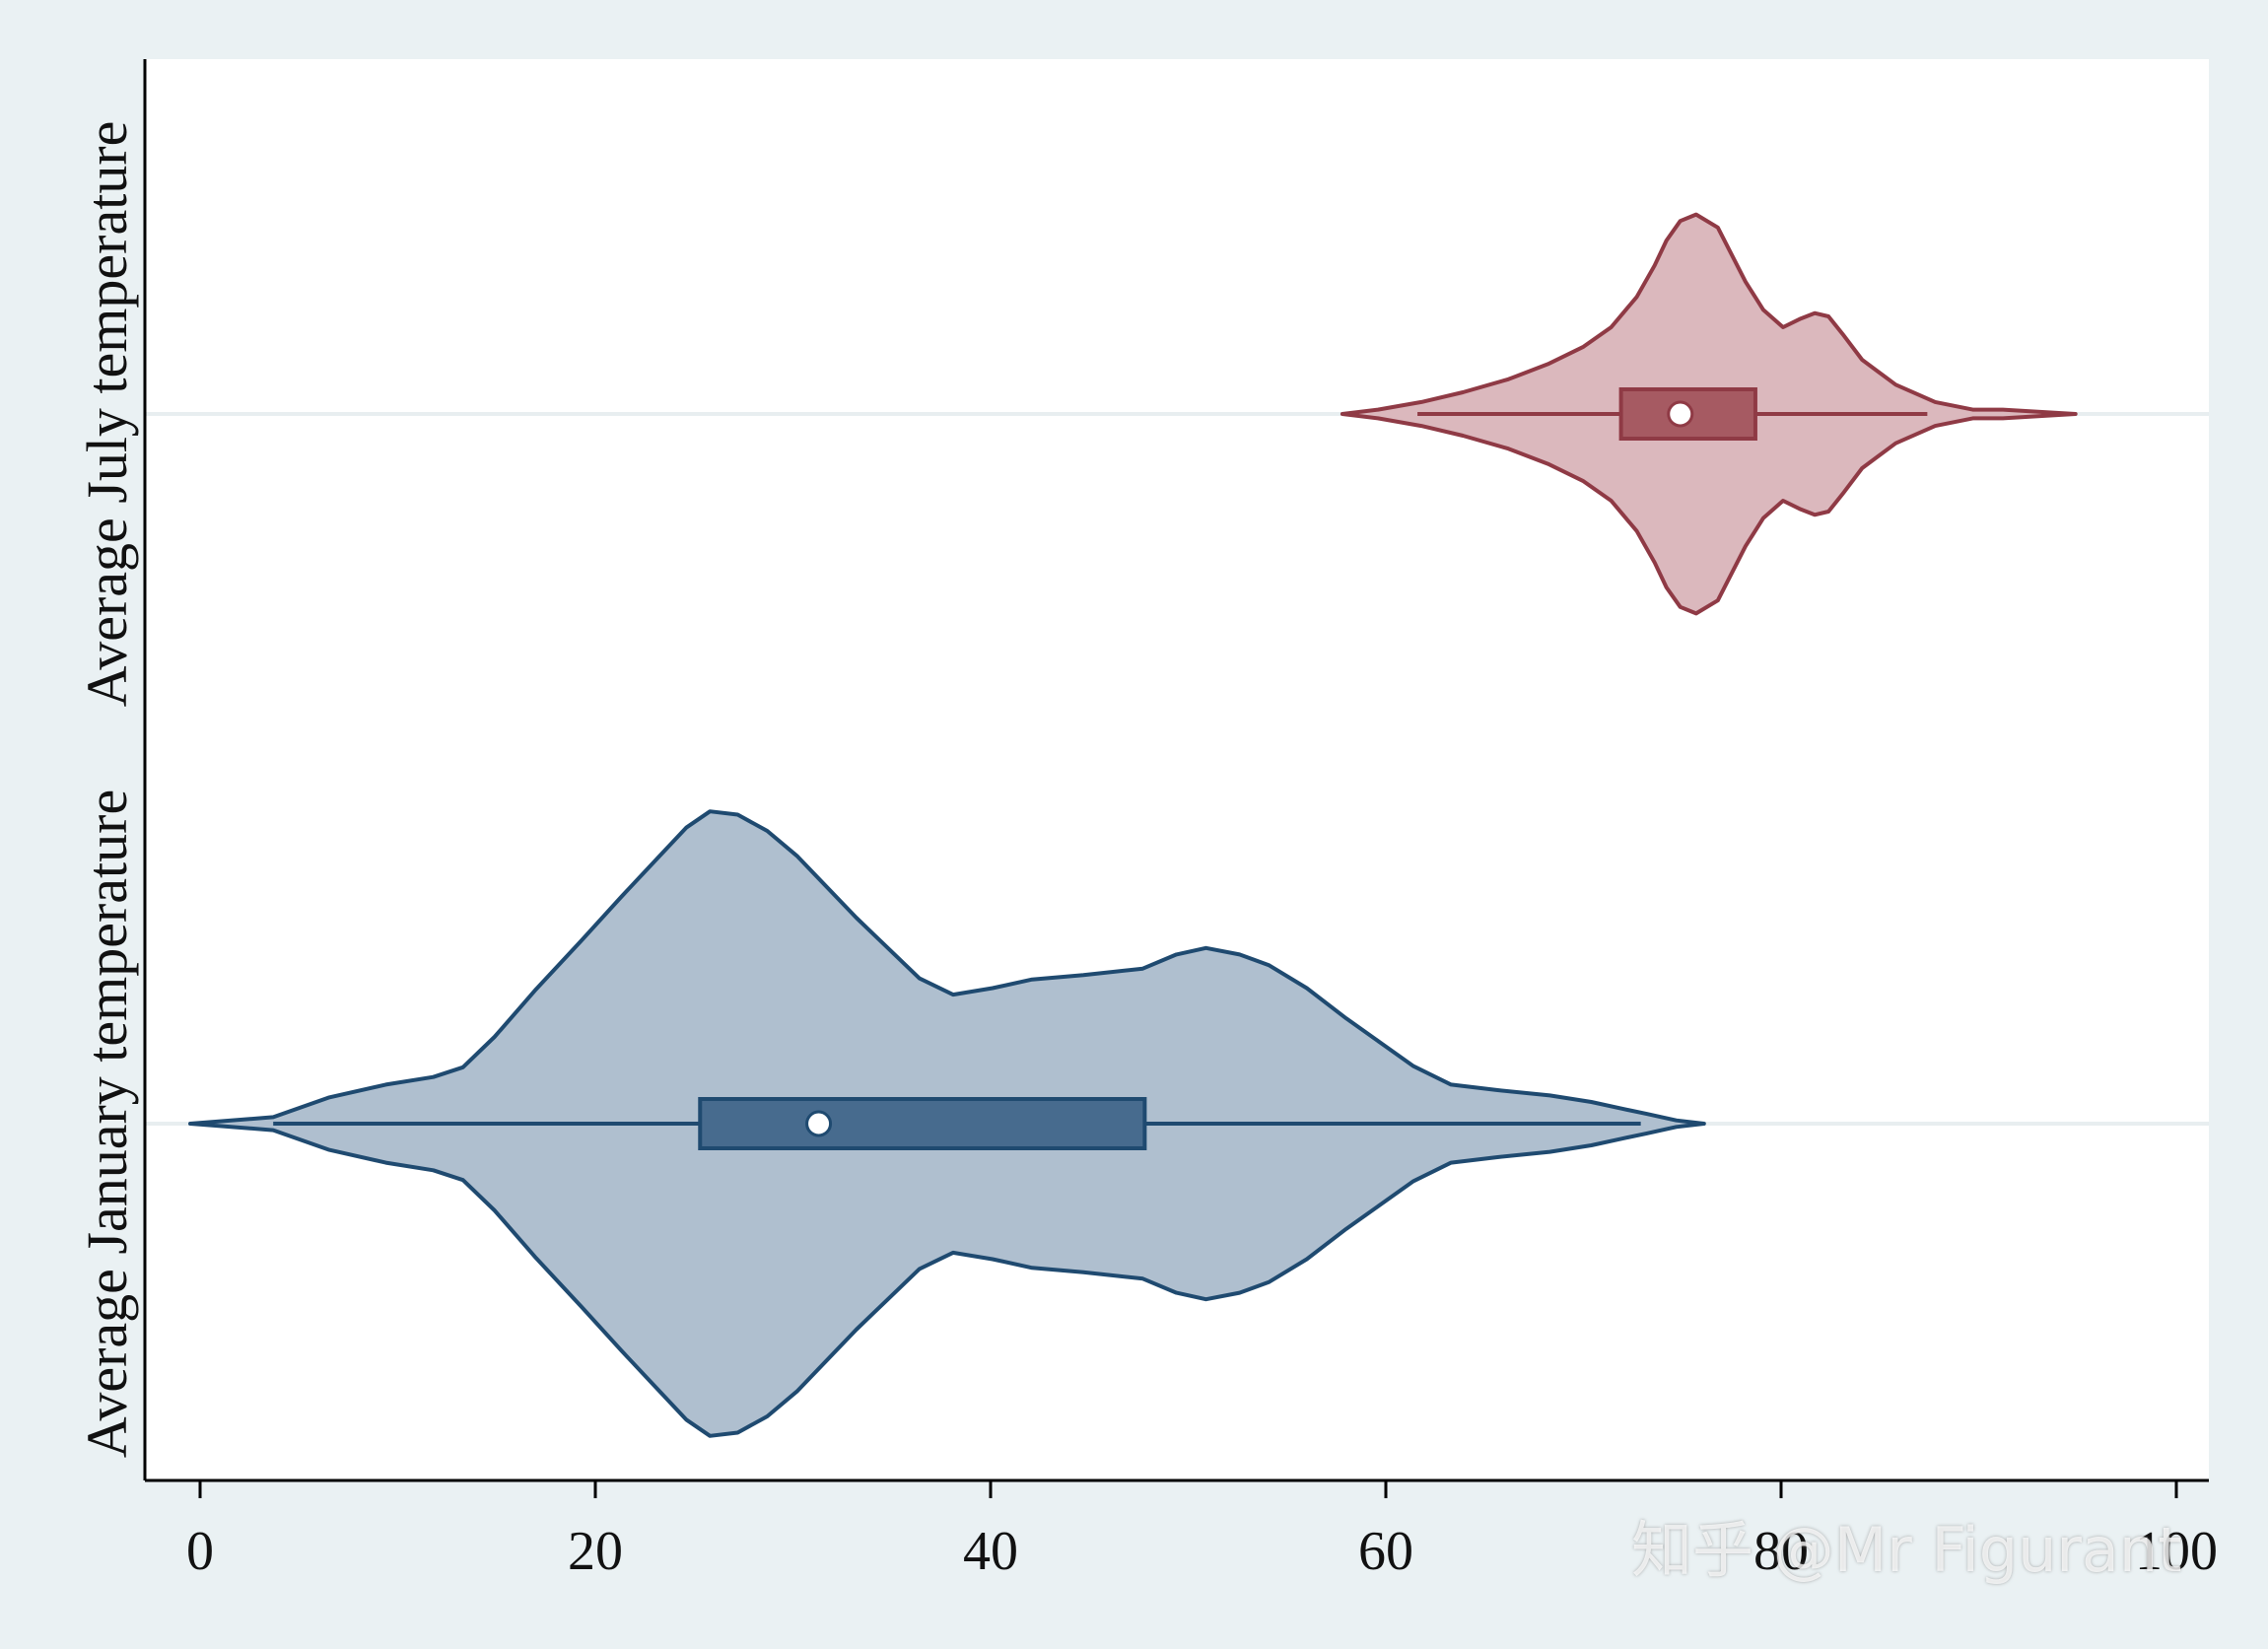  What do you see at coordinates (1709, 414) in the screenshot?
I see `violin-july` at bounding box center [1709, 414].